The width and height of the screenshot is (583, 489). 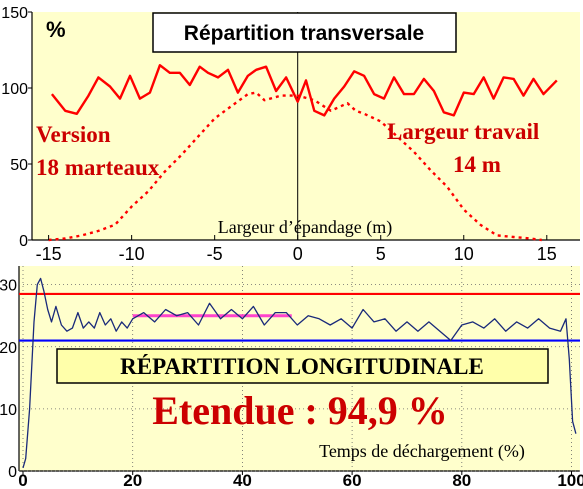 What do you see at coordinates (22, 480) in the screenshot?
I see `longitudinal-x-tick-label: 0` at bounding box center [22, 480].